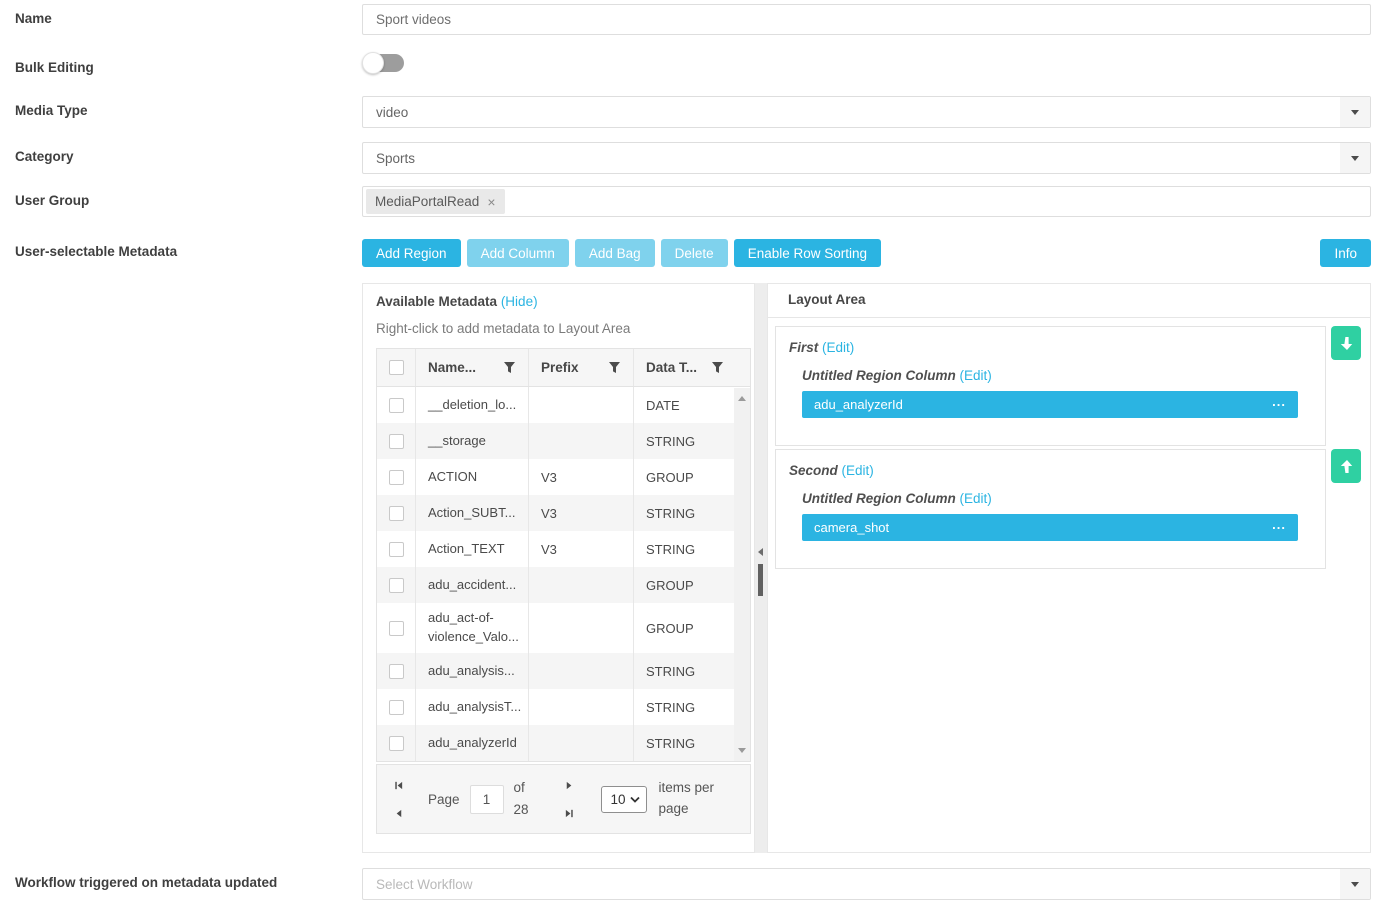 The width and height of the screenshot is (1380, 900). What do you see at coordinates (866, 201) in the screenshot?
I see `user-group-input: MediaPortalRead ×` at bounding box center [866, 201].